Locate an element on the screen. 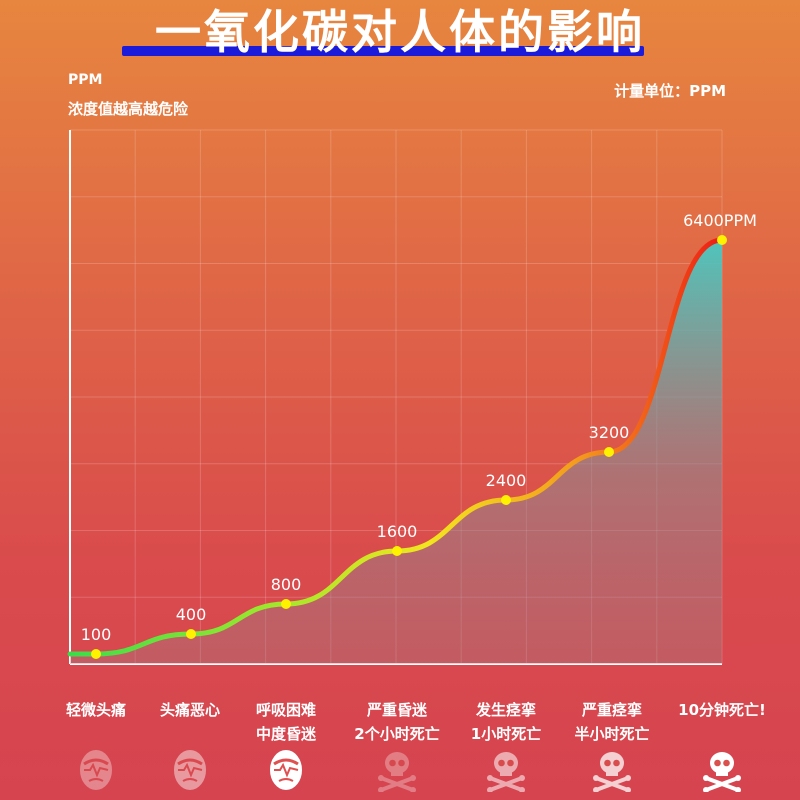 The image size is (800, 800). category-label-line1: 轻微头痛 is located at coordinates (95, 710).